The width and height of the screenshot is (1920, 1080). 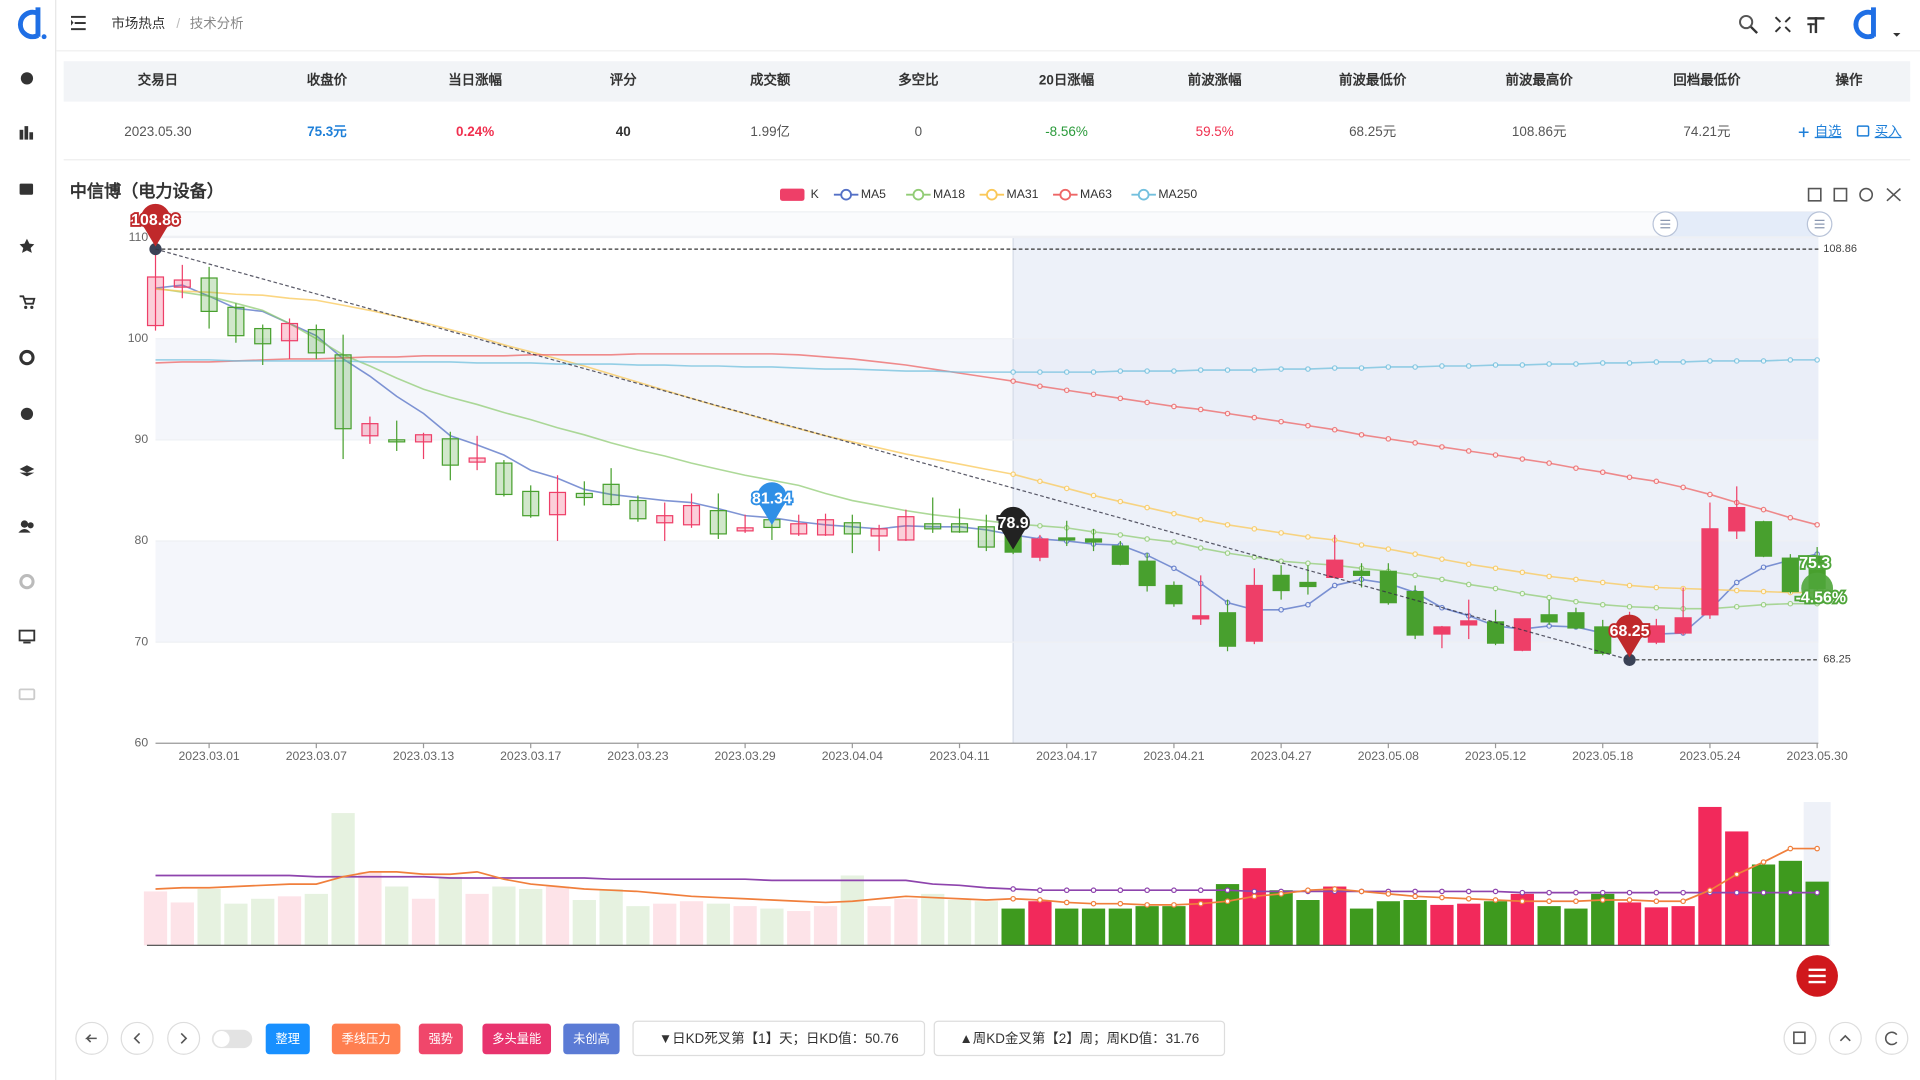 What do you see at coordinates (27, 386) in the screenshot?
I see `sidebar-icons` at bounding box center [27, 386].